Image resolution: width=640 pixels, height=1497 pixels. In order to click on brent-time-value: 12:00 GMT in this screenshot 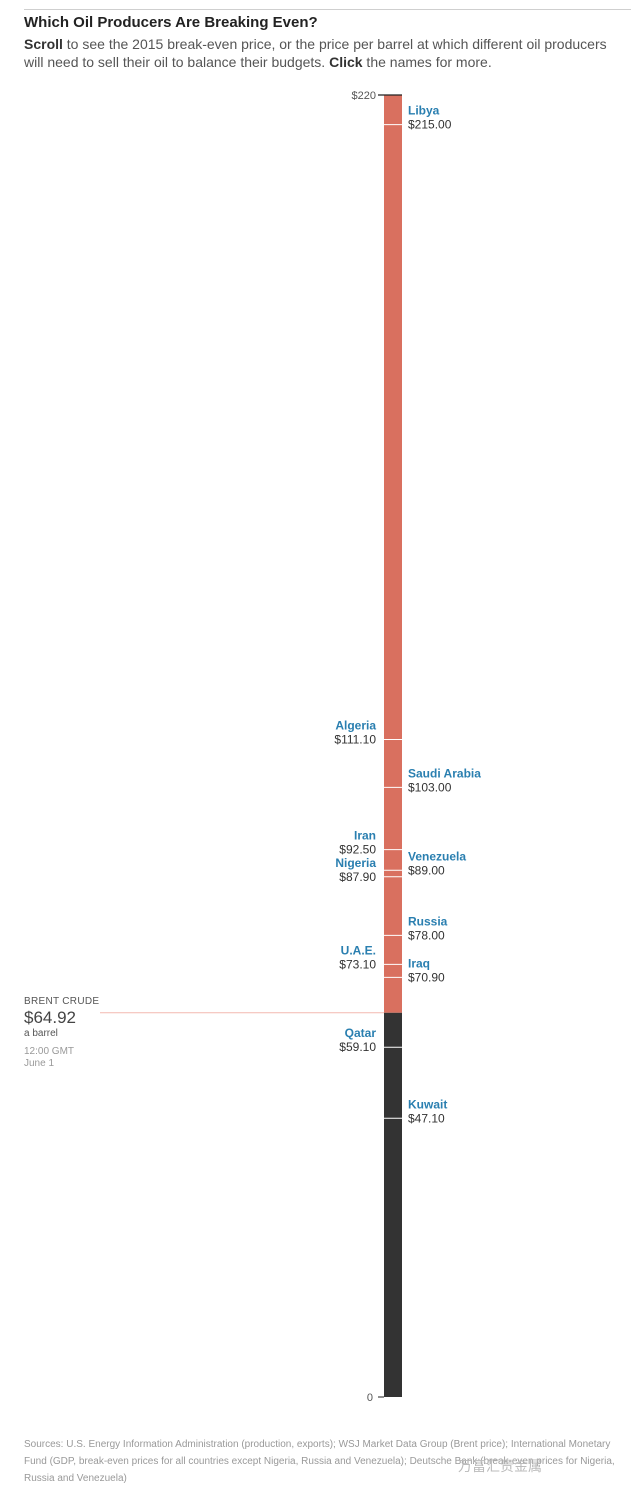, I will do `click(49, 1051)`.